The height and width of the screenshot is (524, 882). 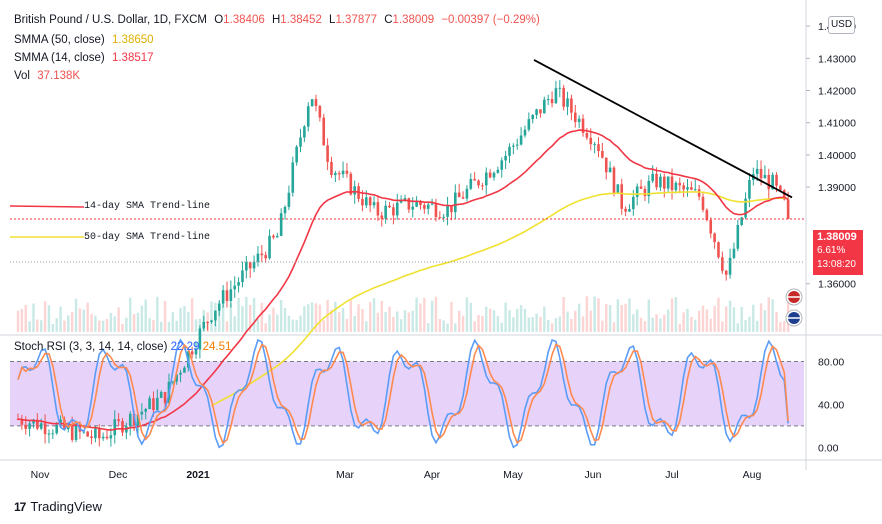 I want to click on tradingview-brand: 17 TradingView, so click(x=58, y=506).